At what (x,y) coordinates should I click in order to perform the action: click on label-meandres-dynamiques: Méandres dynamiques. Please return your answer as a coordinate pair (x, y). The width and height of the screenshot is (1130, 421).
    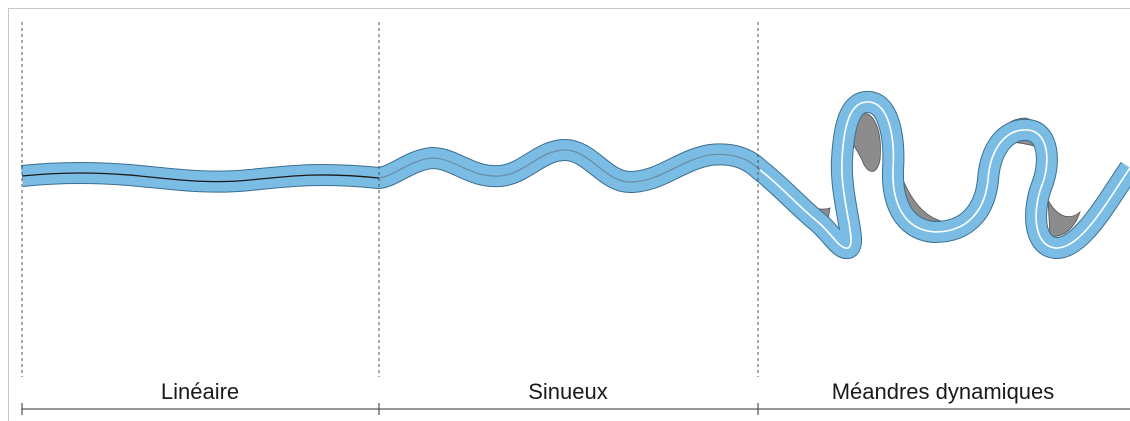
    Looking at the image, I should click on (943, 391).